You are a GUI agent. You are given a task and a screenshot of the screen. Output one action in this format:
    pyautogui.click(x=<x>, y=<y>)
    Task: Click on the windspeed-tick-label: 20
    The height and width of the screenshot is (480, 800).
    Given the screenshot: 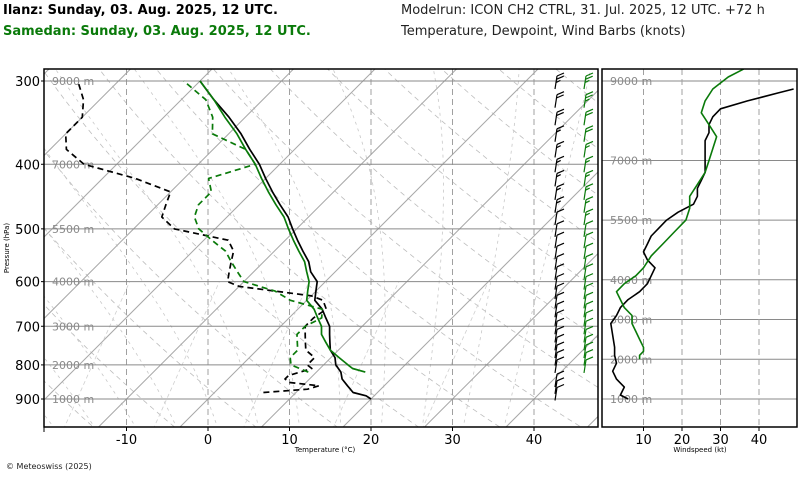 What is the action you would take?
    pyautogui.click(x=682, y=440)
    